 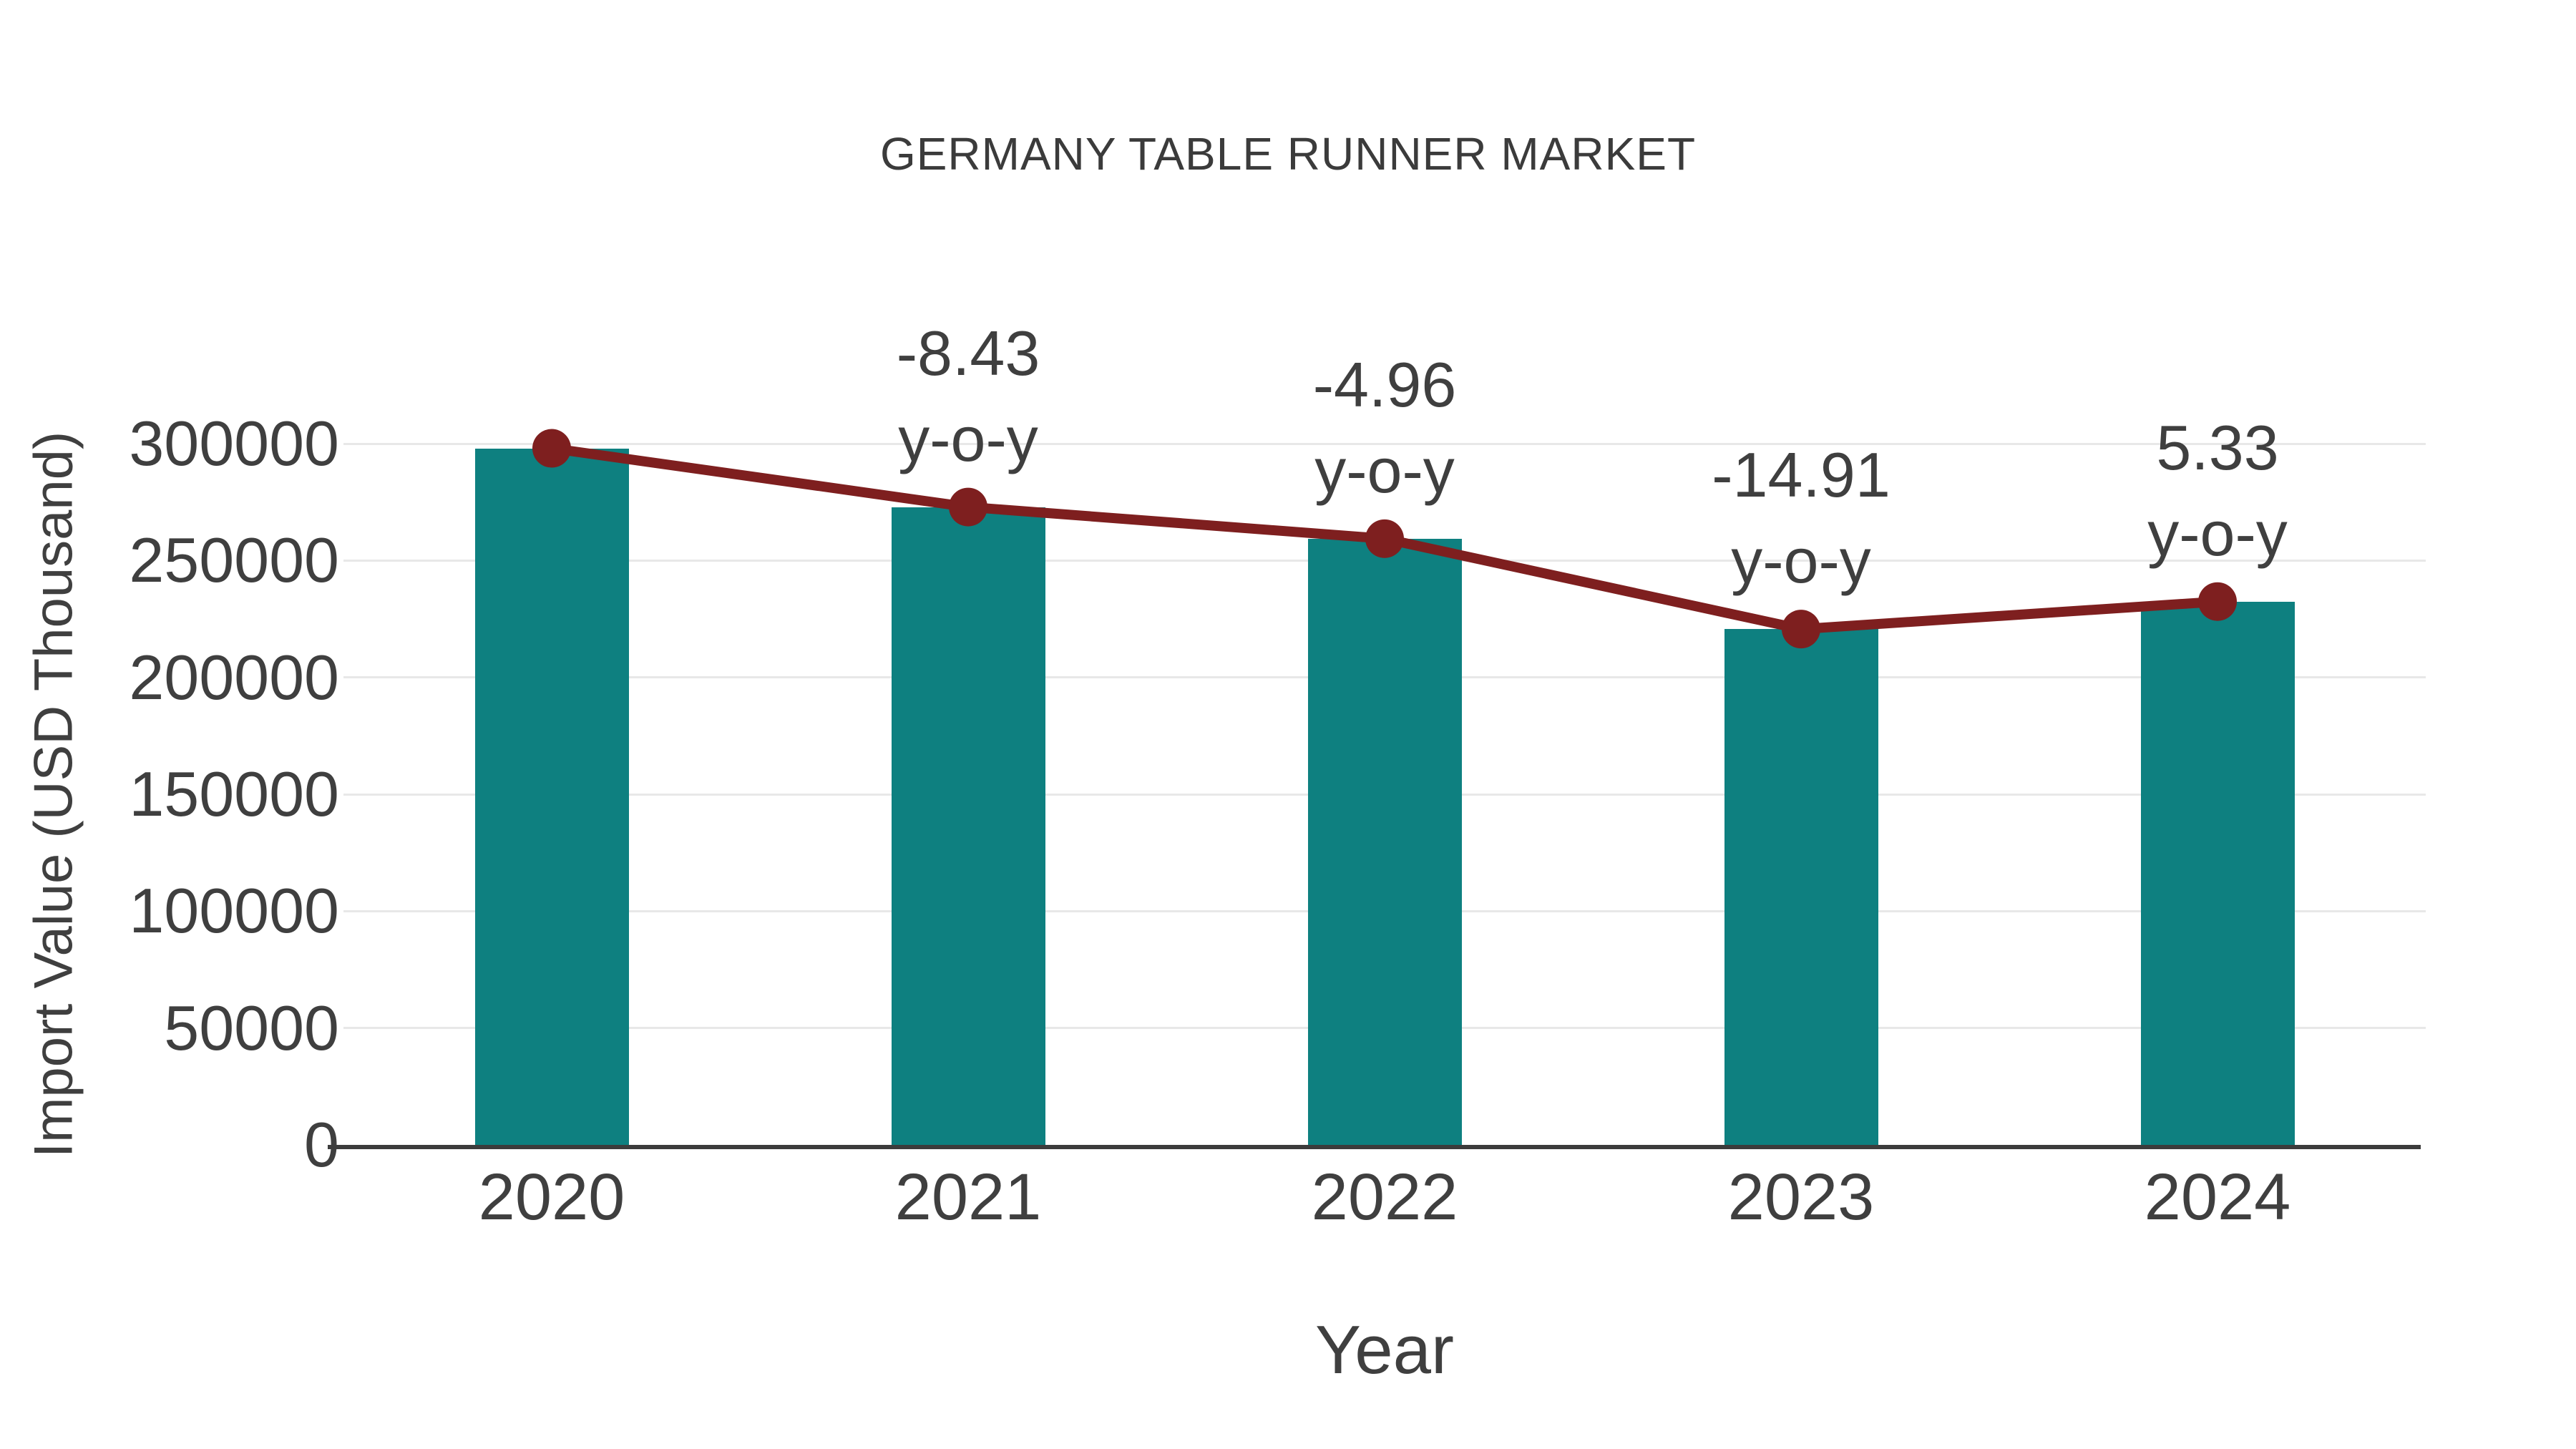 I want to click on y-tick-label-300000: 300000, so click(x=234, y=443).